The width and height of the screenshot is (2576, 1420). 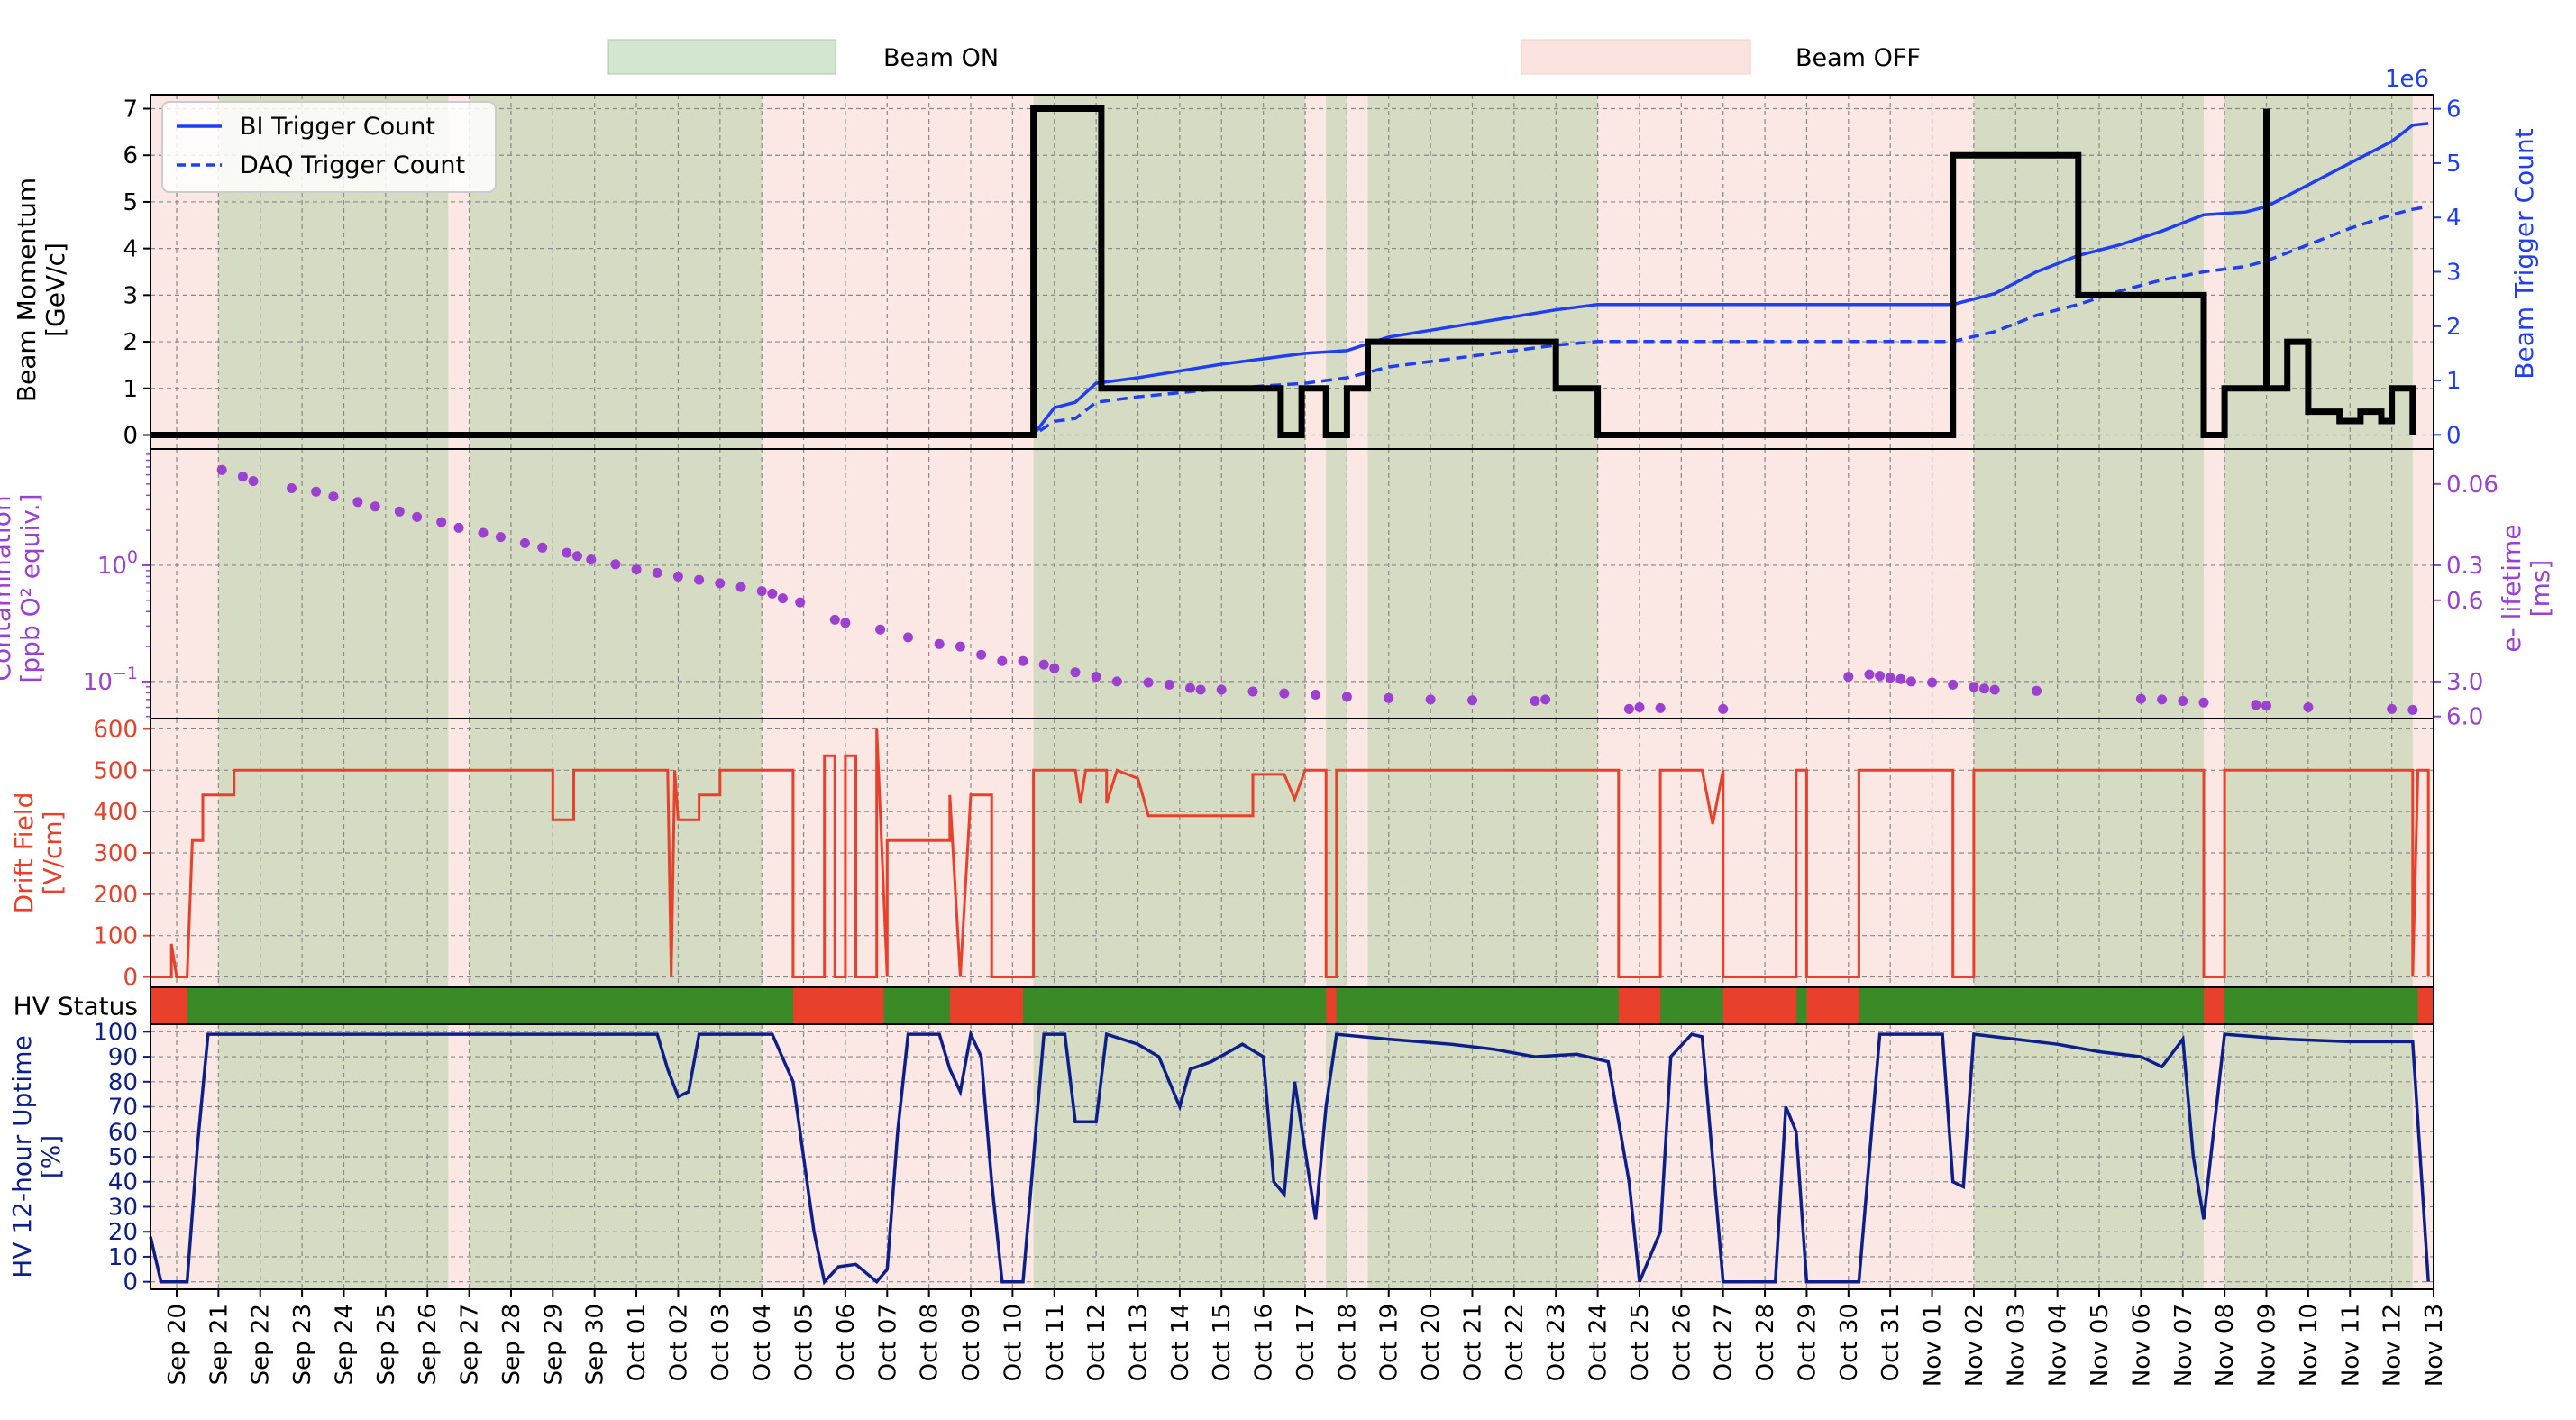 I want to click on x-tick-label: Sep 21, so click(x=219, y=1344).